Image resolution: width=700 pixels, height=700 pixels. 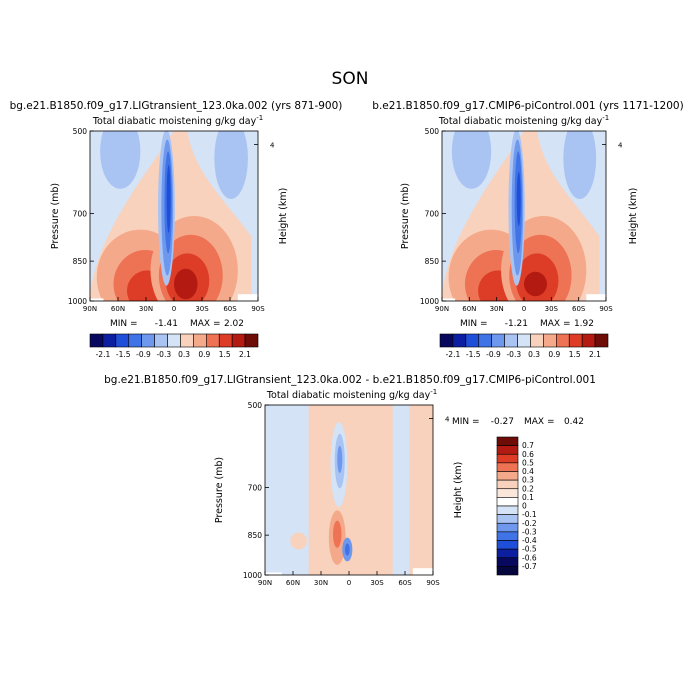 What do you see at coordinates (524, 506) in the screenshot?
I see `colorbar-label: 0` at bounding box center [524, 506].